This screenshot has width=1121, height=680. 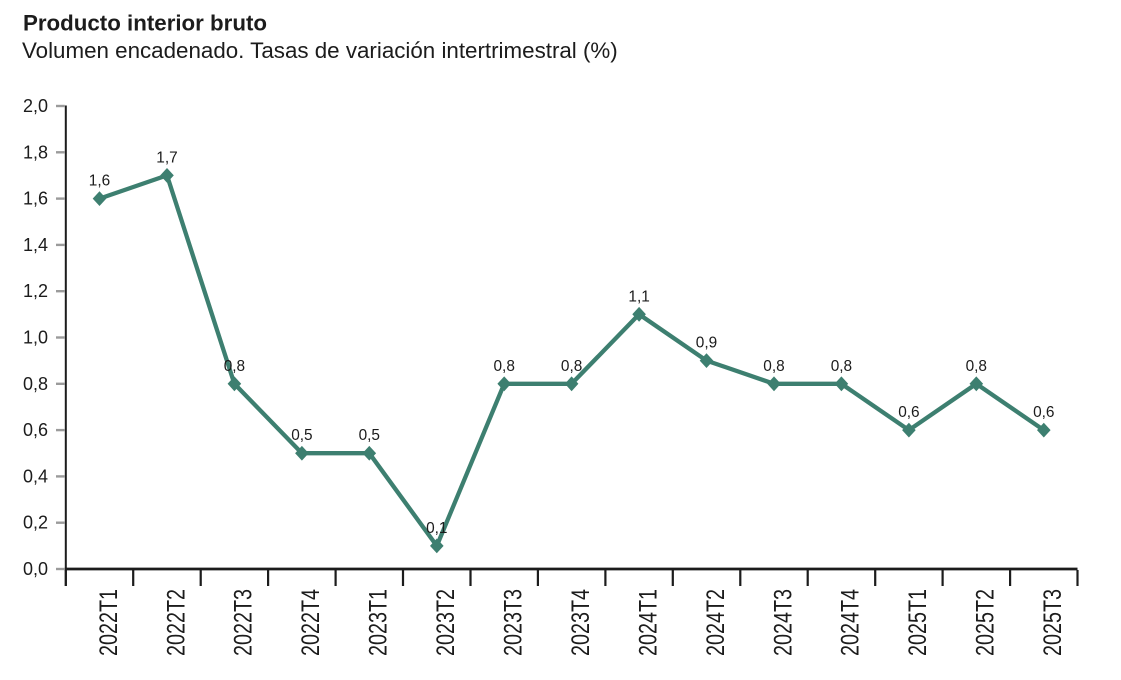 I want to click on svg-text: 2025T3, so click(x=1053, y=622).